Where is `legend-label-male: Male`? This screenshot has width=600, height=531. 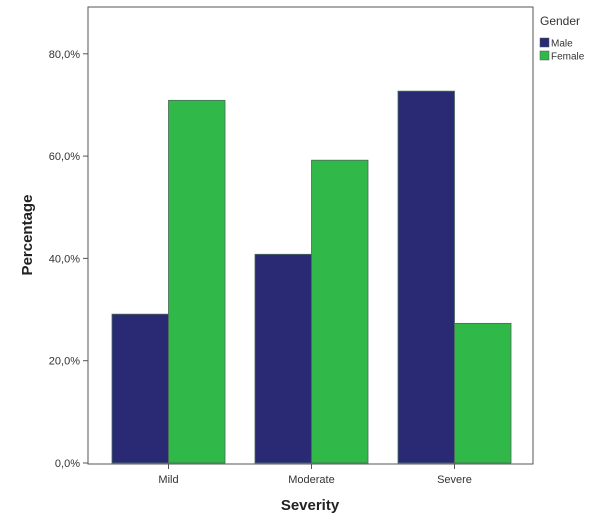
legend-label-male: Male is located at coordinates (562, 44).